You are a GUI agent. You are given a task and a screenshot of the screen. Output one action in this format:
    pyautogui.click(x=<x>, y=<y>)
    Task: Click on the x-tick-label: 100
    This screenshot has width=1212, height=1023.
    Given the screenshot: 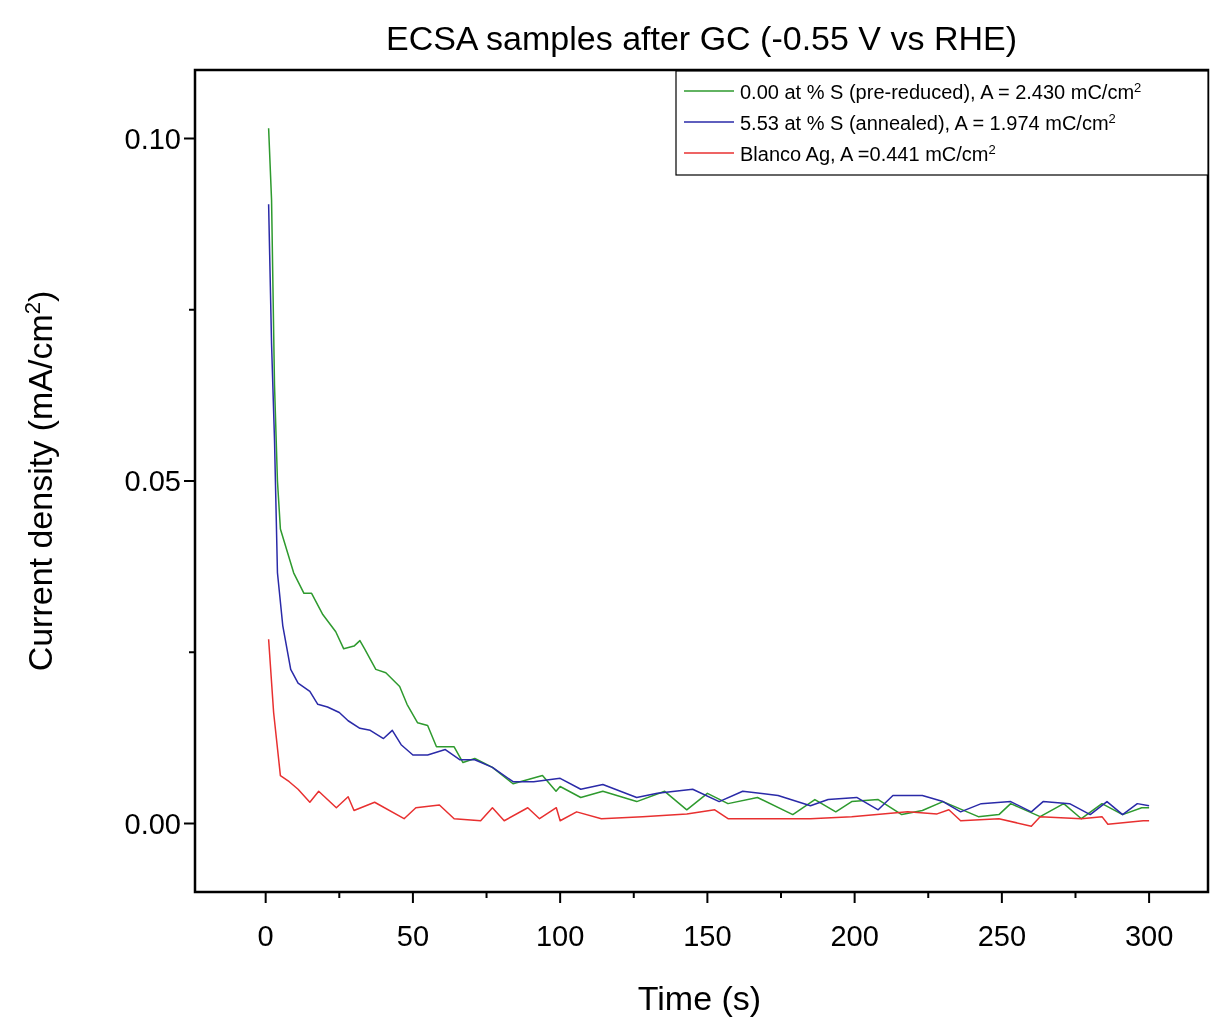 What is the action you would take?
    pyautogui.click(x=560, y=936)
    